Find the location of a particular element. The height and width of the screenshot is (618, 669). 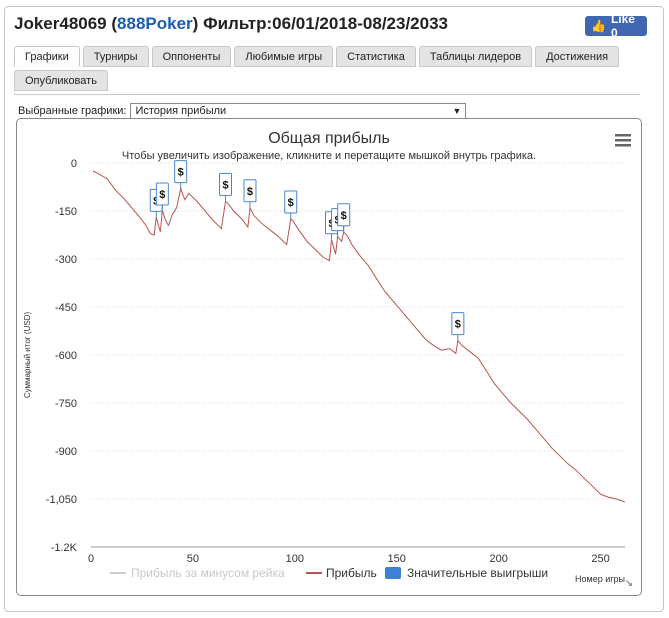

site-link: 888Poker is located at coordinates (155, 23).